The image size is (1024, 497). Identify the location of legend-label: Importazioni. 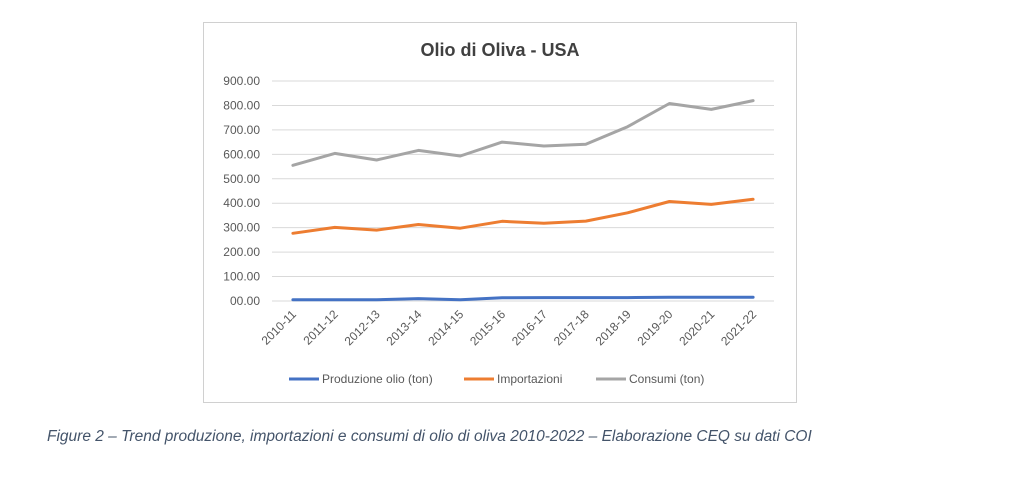
(529, 379).